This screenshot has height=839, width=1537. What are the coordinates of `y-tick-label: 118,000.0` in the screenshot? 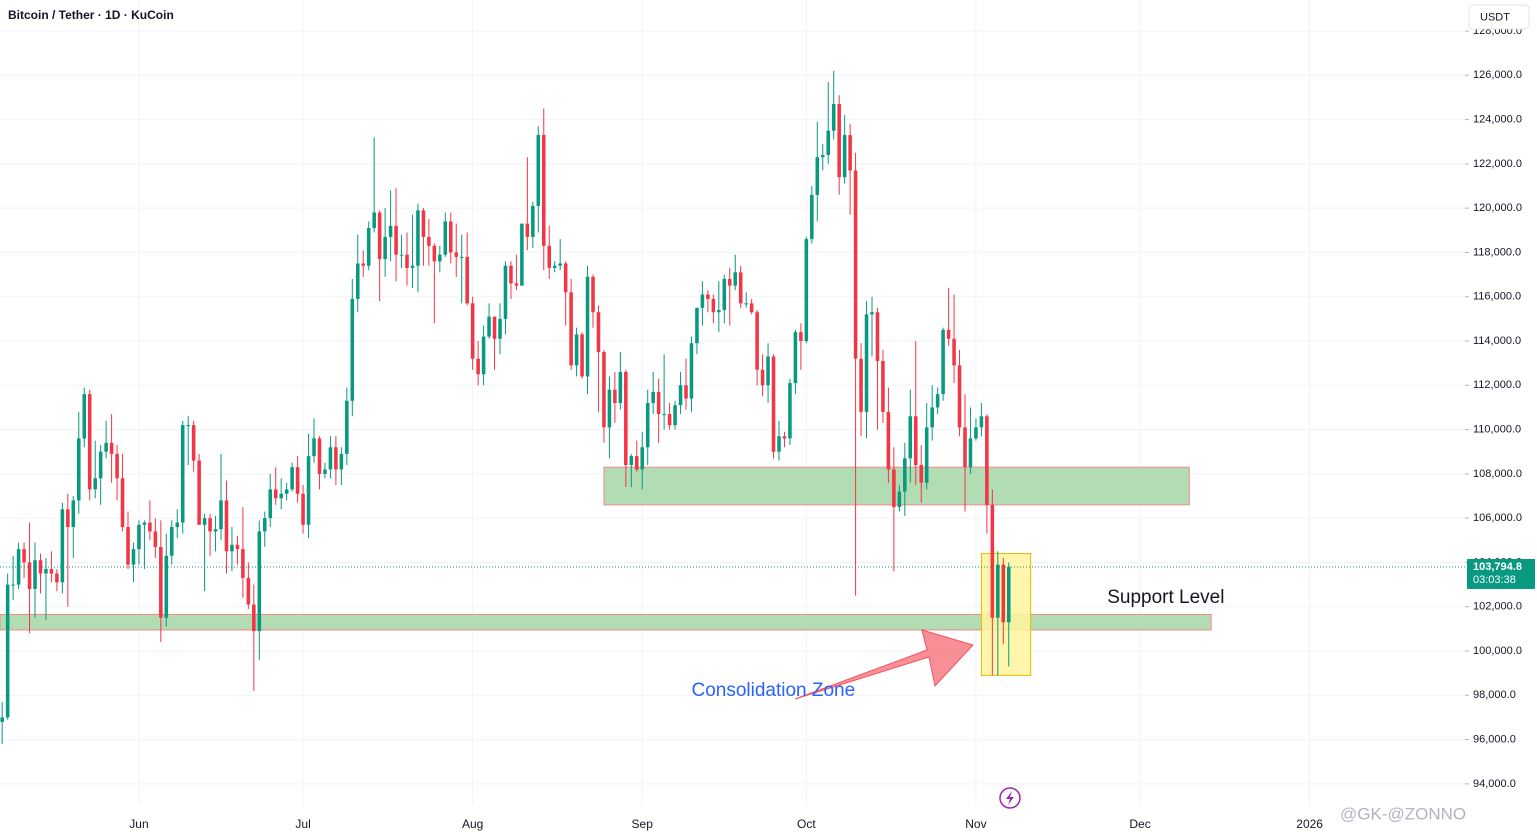 It's located at (1497, 252).